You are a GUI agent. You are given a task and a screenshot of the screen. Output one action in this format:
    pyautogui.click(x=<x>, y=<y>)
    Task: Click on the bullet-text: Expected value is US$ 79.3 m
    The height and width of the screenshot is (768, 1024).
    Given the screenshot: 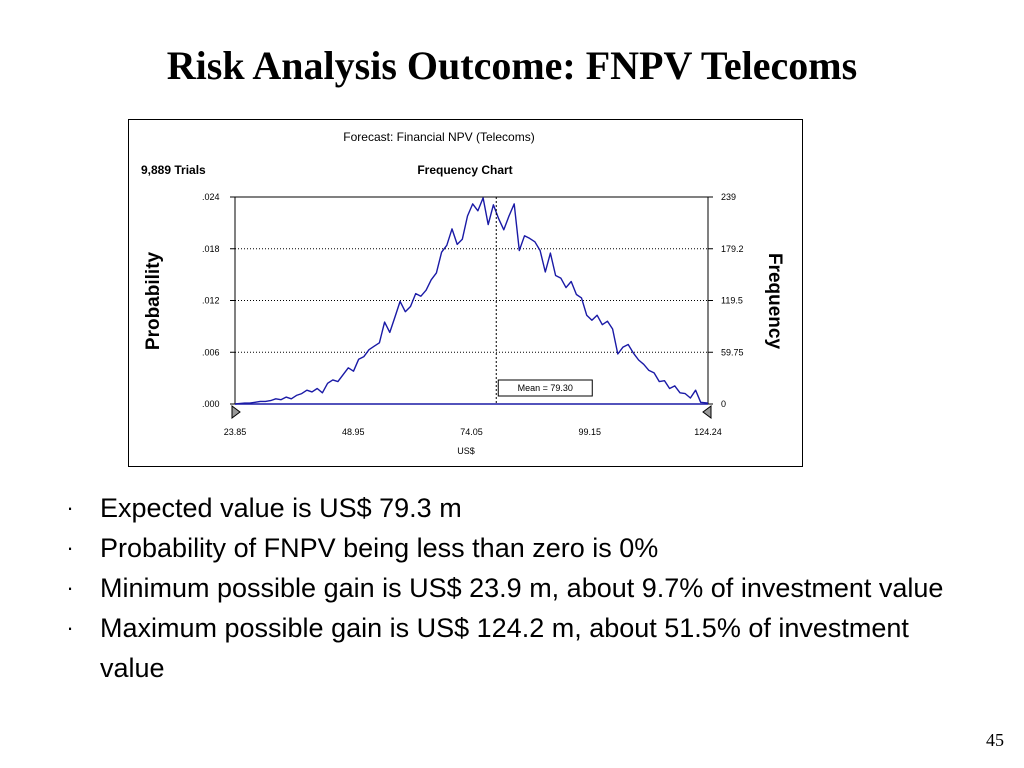 What is the action you would take?
    pyautogui.click(x=281, y=508)
    